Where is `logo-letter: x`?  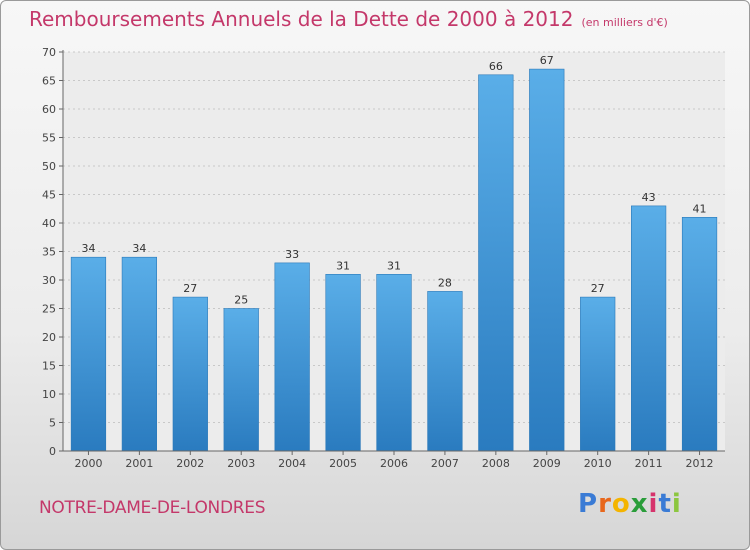
logo-letter: x is located at coordinates (639, 504).